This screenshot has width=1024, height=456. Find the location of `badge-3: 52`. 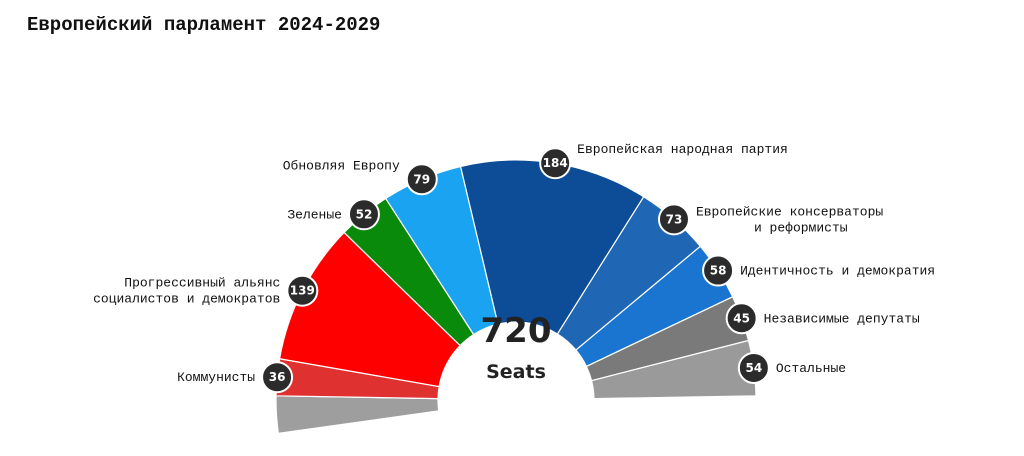

badge-3: 52 is located at coordinates (363, 214).